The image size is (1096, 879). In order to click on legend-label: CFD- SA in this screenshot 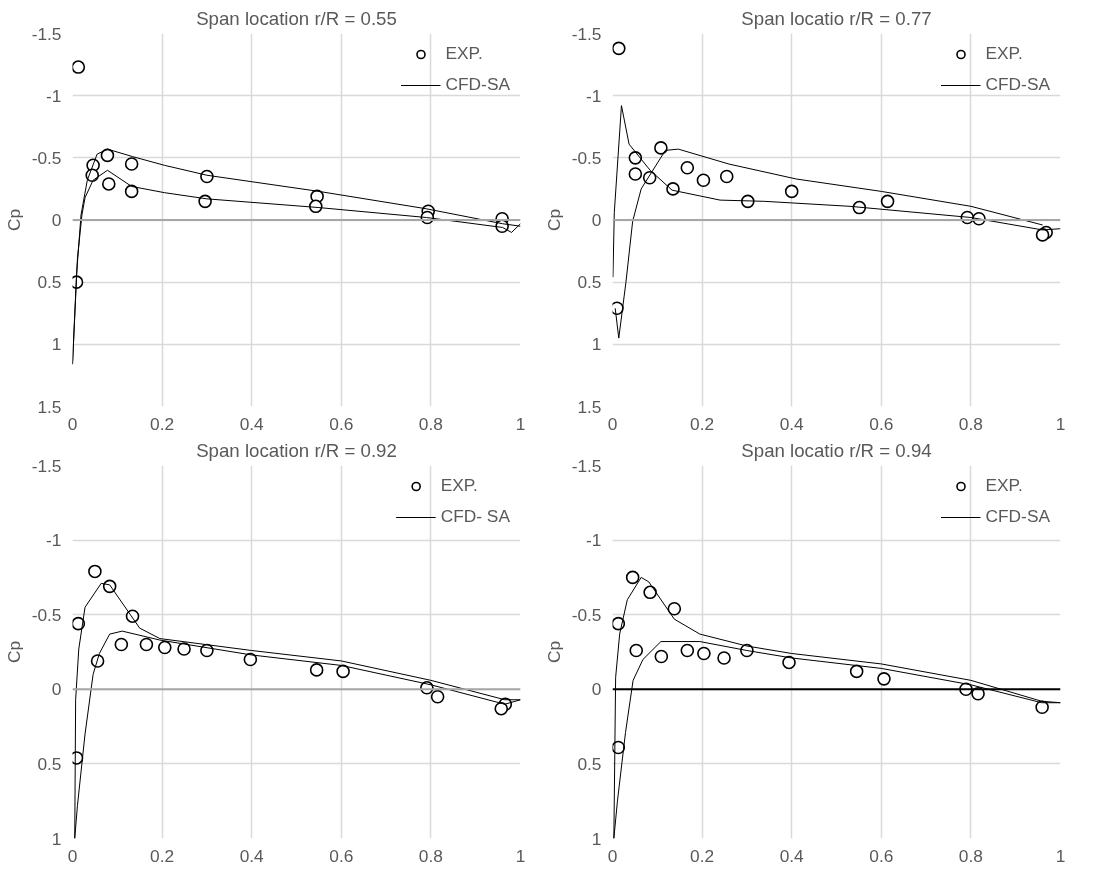, I will do `click(475, 516)`.